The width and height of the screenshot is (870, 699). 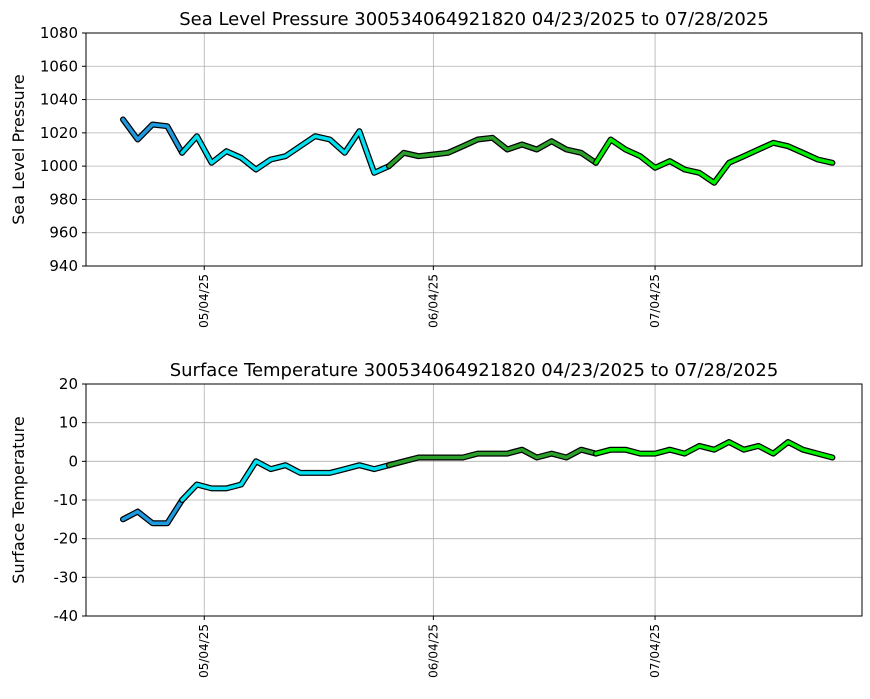 I want to click on y-tick-label: 980, so click(x=63, y=199).